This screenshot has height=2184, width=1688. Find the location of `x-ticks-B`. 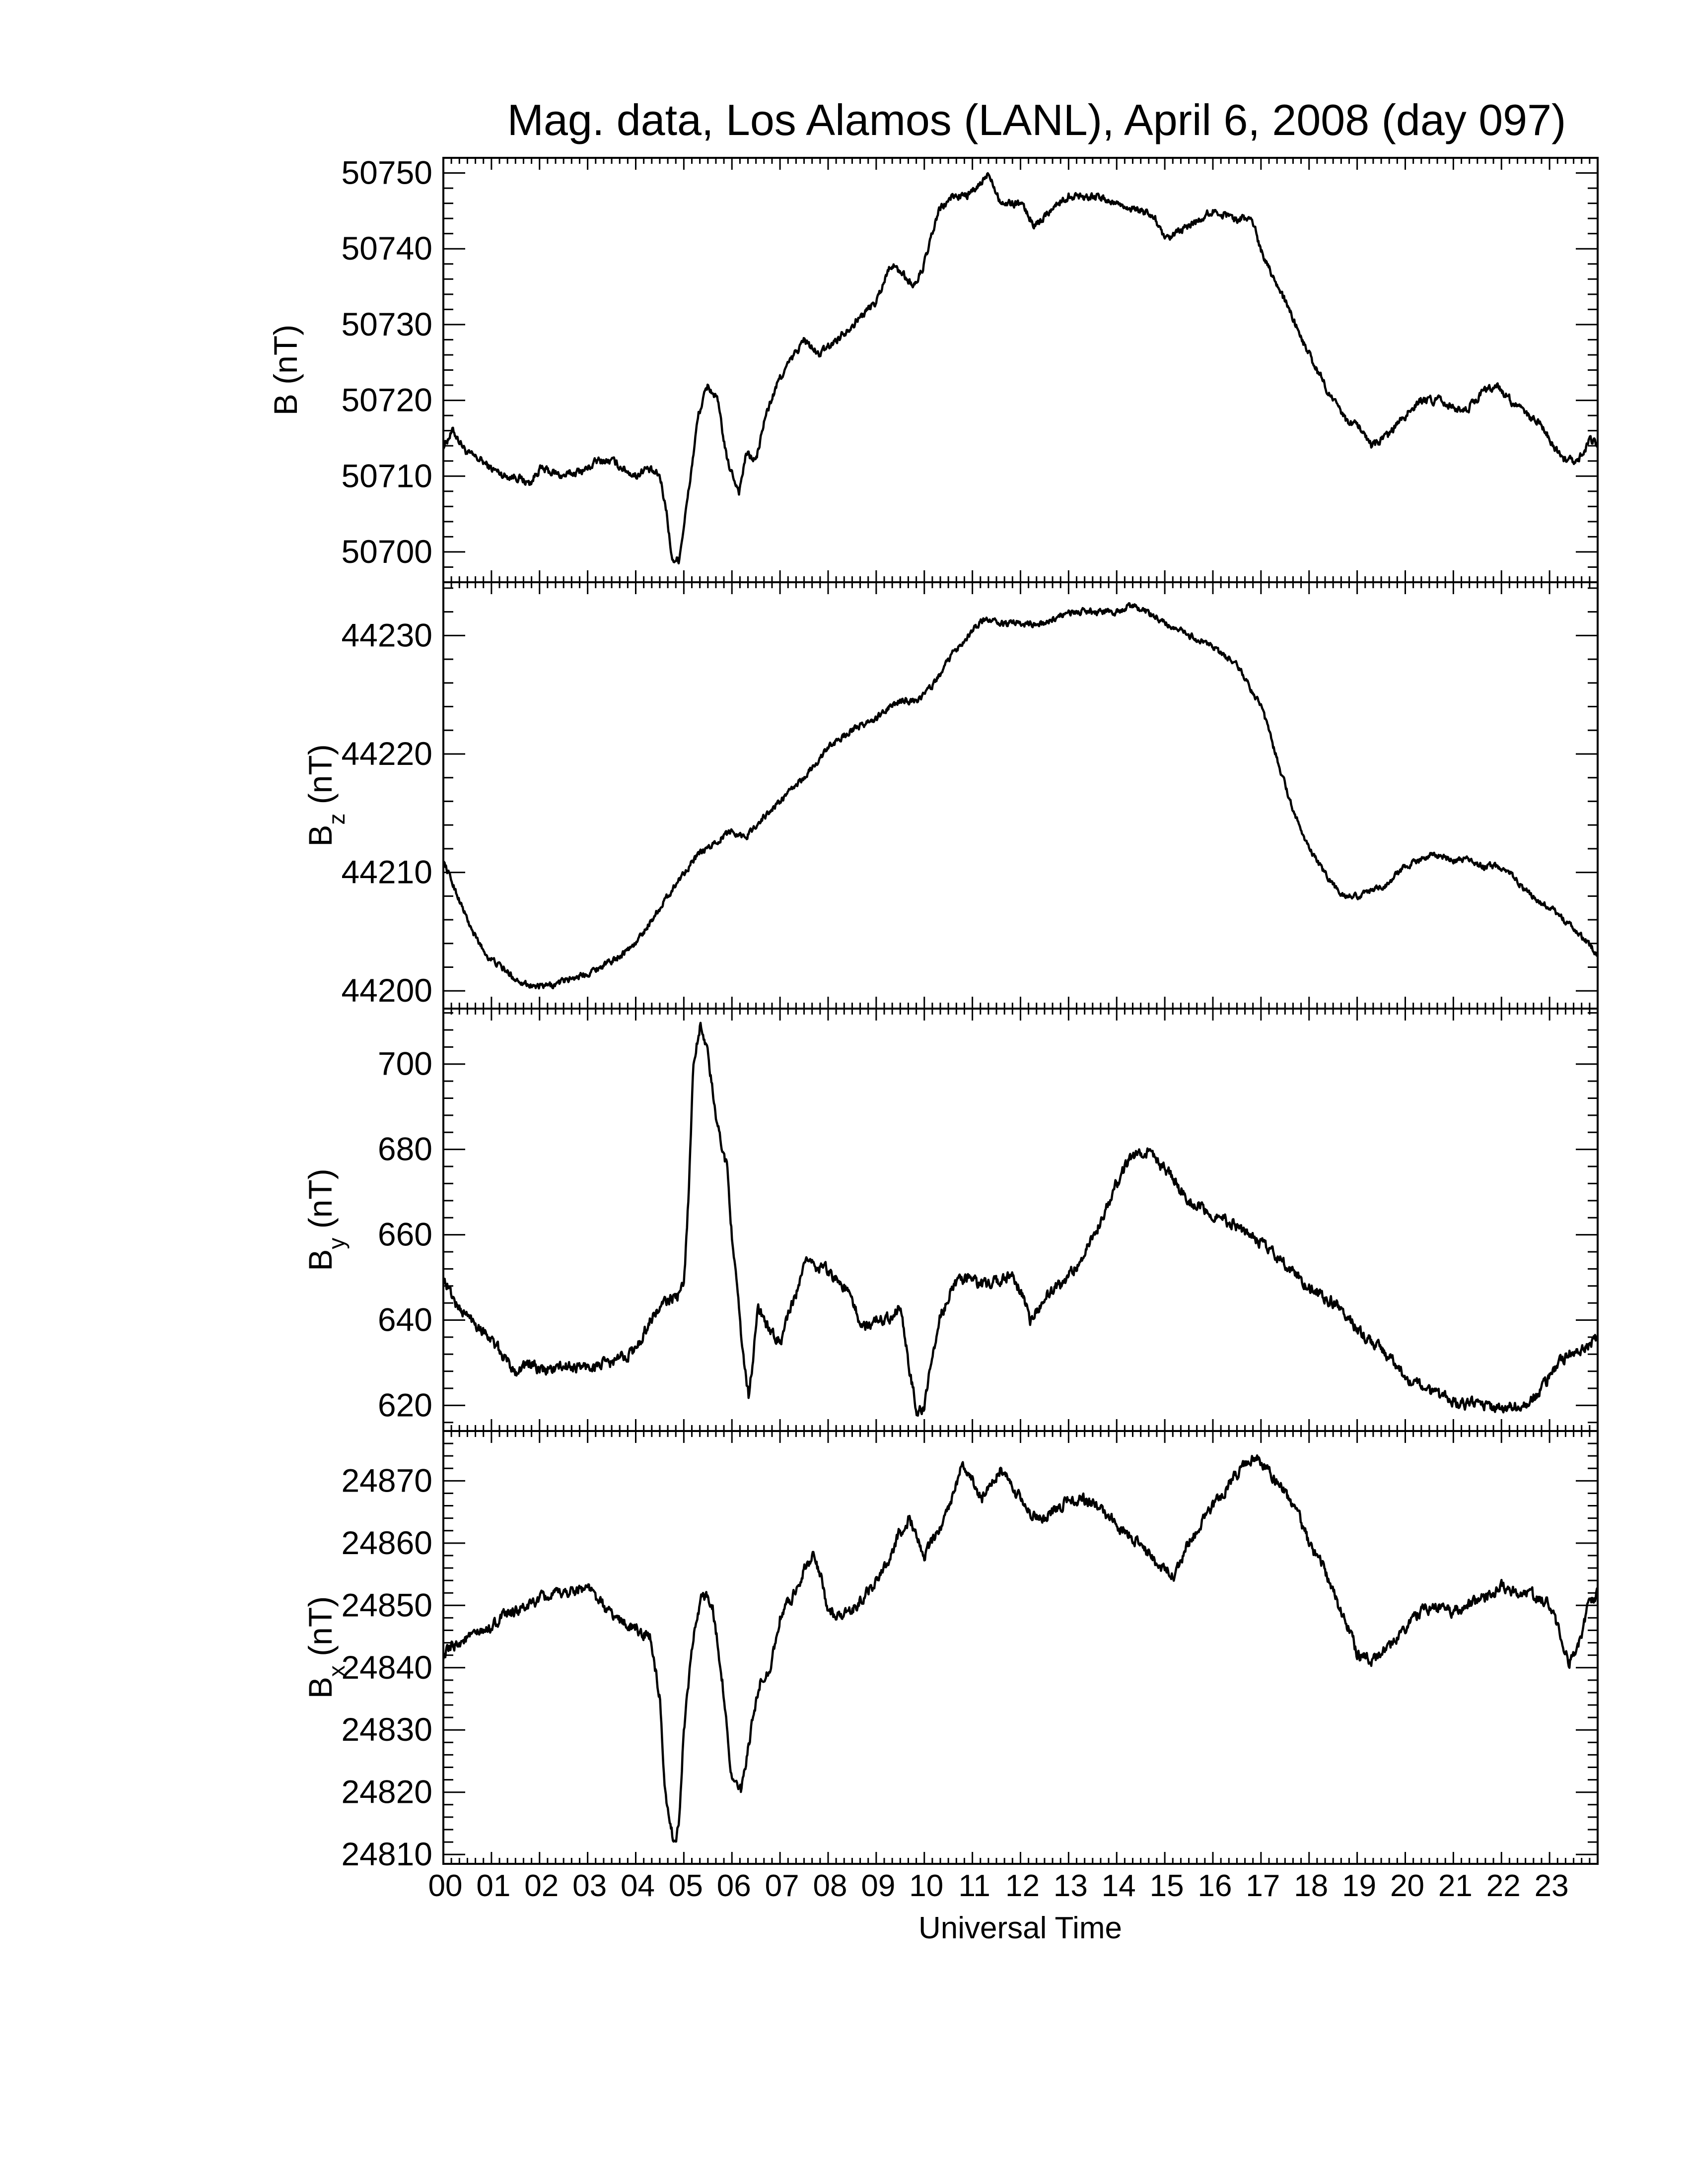

x-ticks-B is located at coordinates (1021, 370).